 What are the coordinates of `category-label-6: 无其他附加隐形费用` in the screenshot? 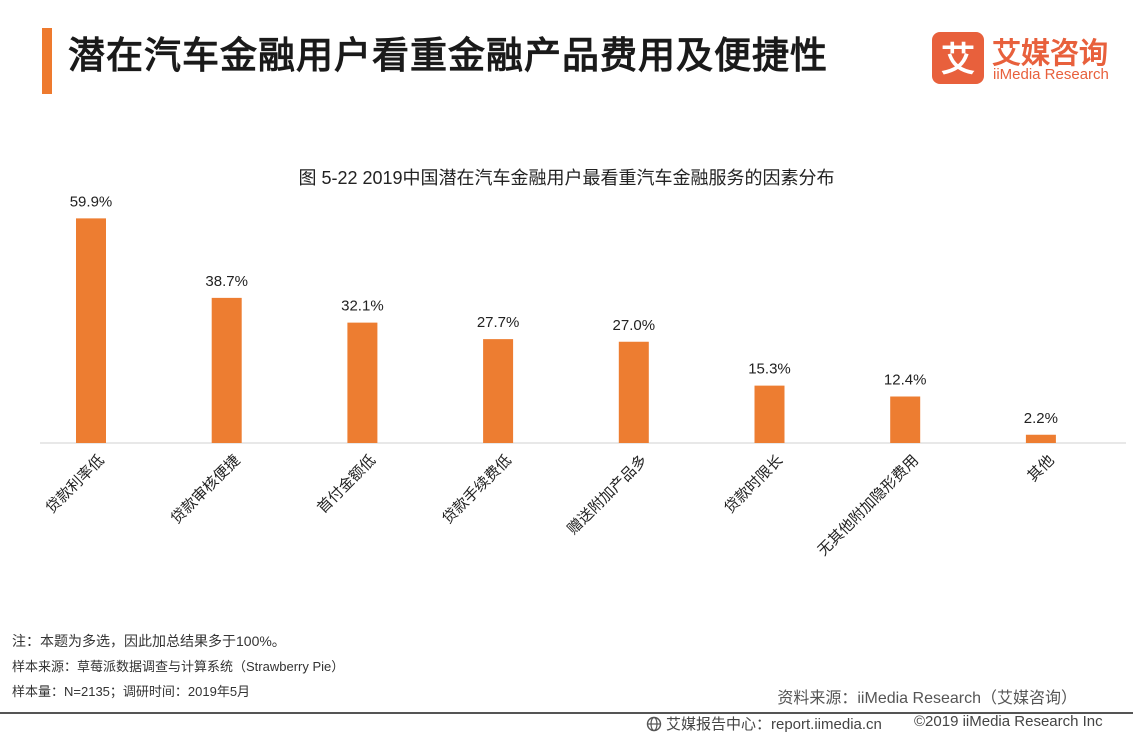 It's located at (868, 505).